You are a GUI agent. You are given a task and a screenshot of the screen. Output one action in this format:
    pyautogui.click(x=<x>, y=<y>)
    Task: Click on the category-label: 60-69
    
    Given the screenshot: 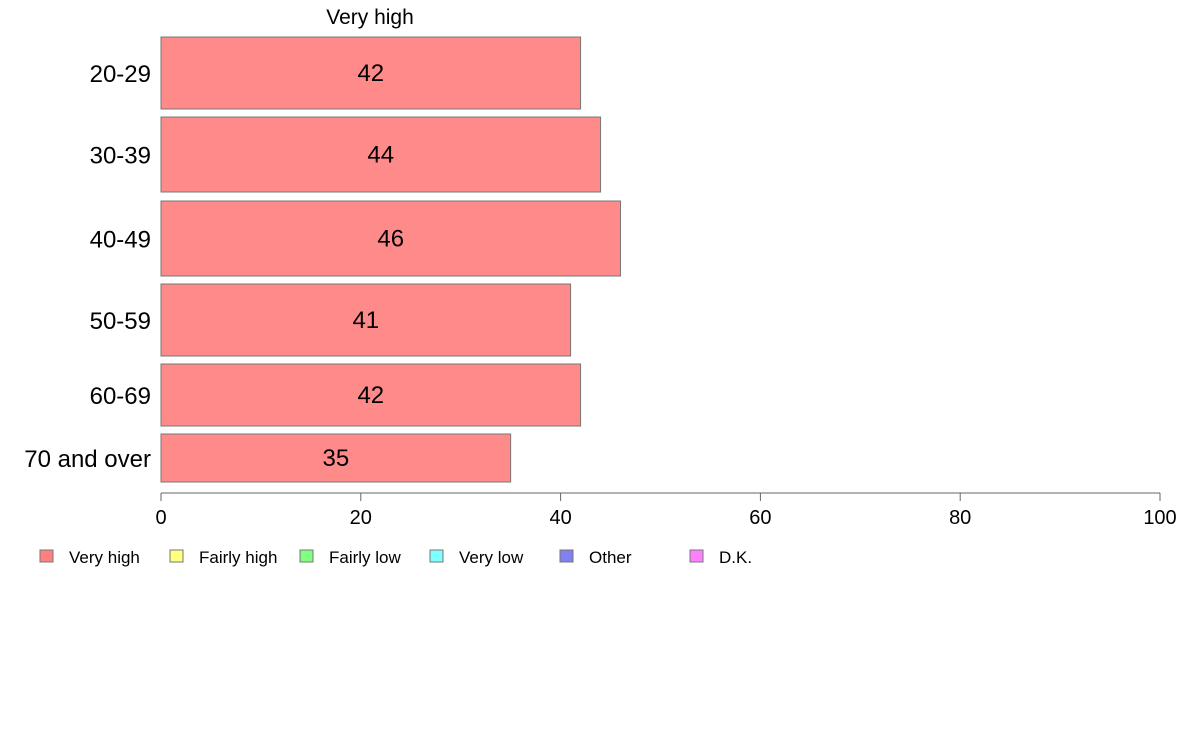 What is the action you would take?
    pyautogui.click(x=120, y=396)
    